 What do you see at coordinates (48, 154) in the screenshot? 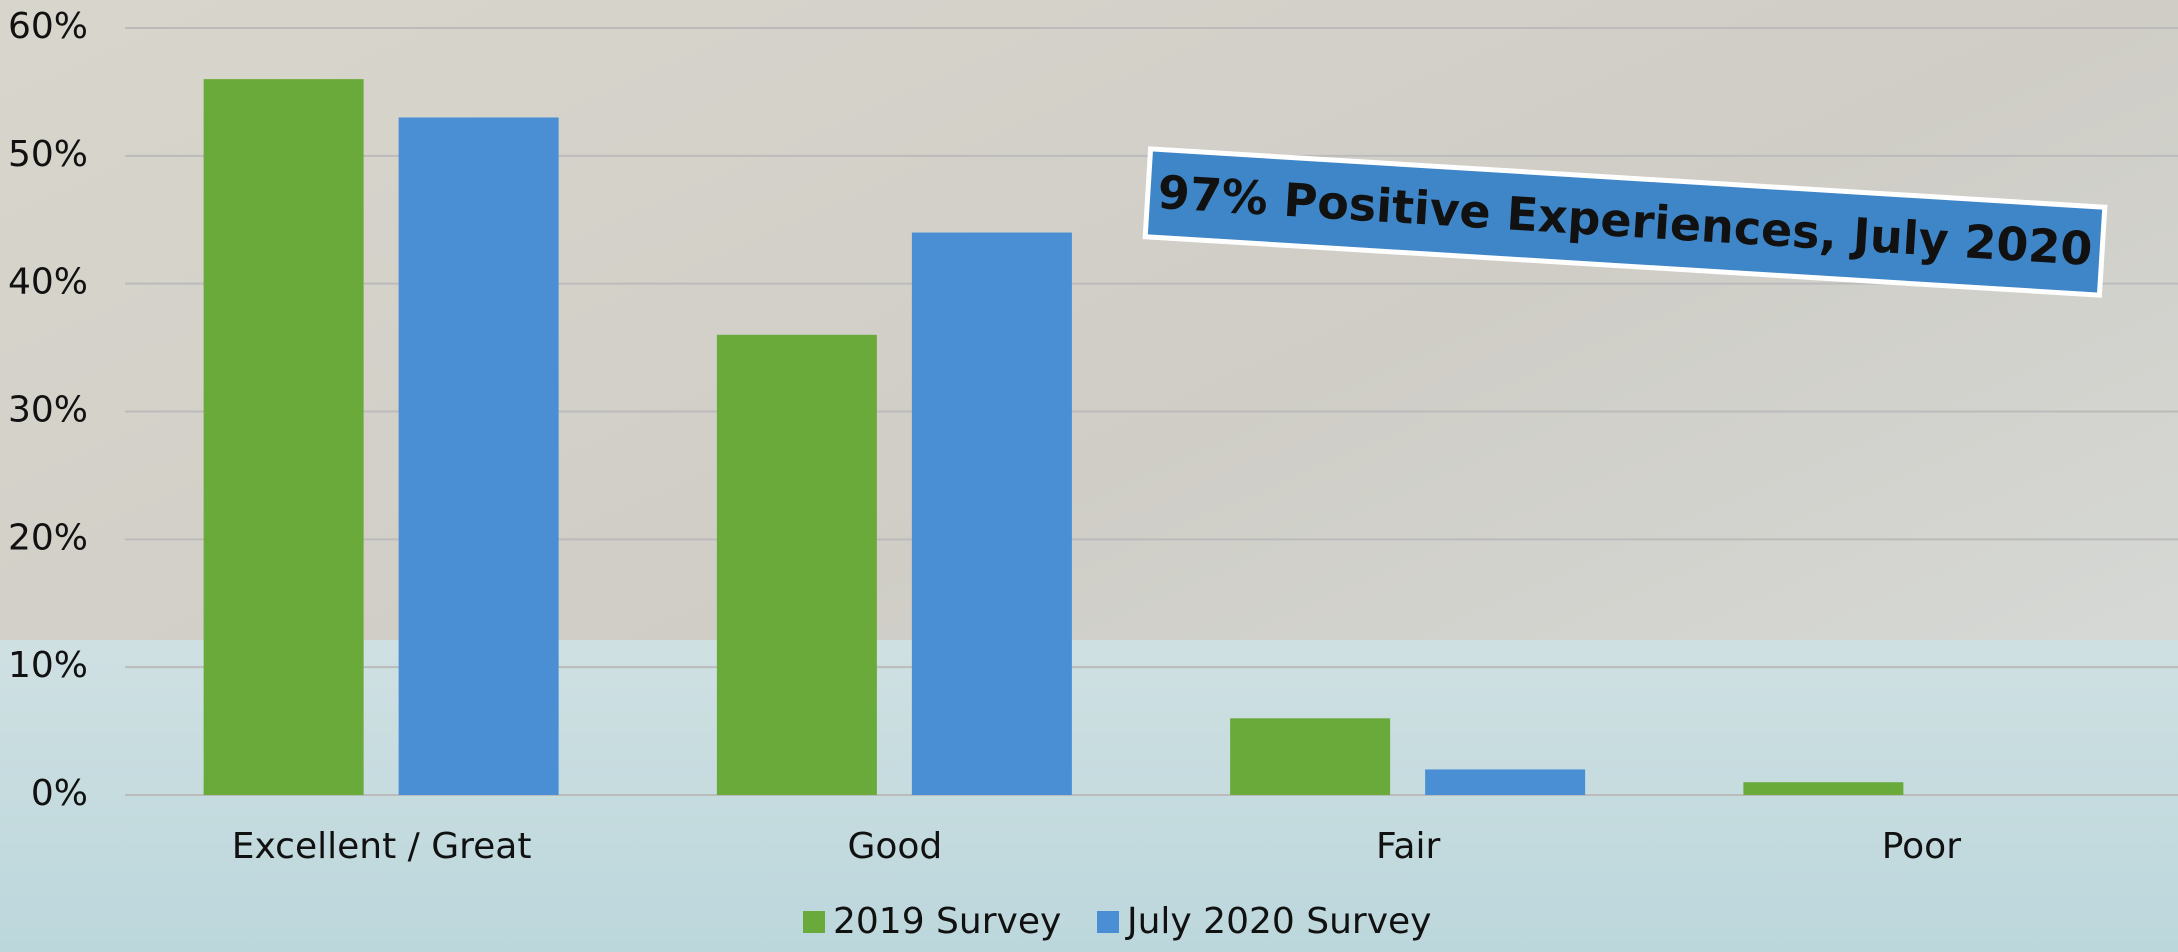
I see `y-tick-label: 50%` at bounding box center [48, 154].